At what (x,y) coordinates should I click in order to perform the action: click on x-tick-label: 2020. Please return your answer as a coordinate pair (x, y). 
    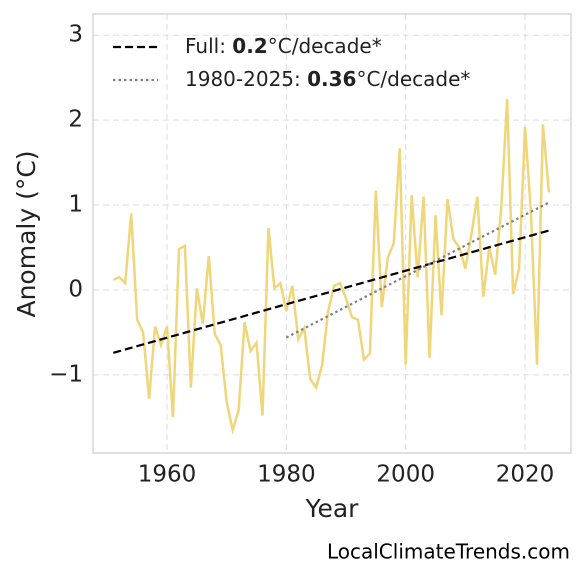
    Looking at the image, I should click on (525, 475).